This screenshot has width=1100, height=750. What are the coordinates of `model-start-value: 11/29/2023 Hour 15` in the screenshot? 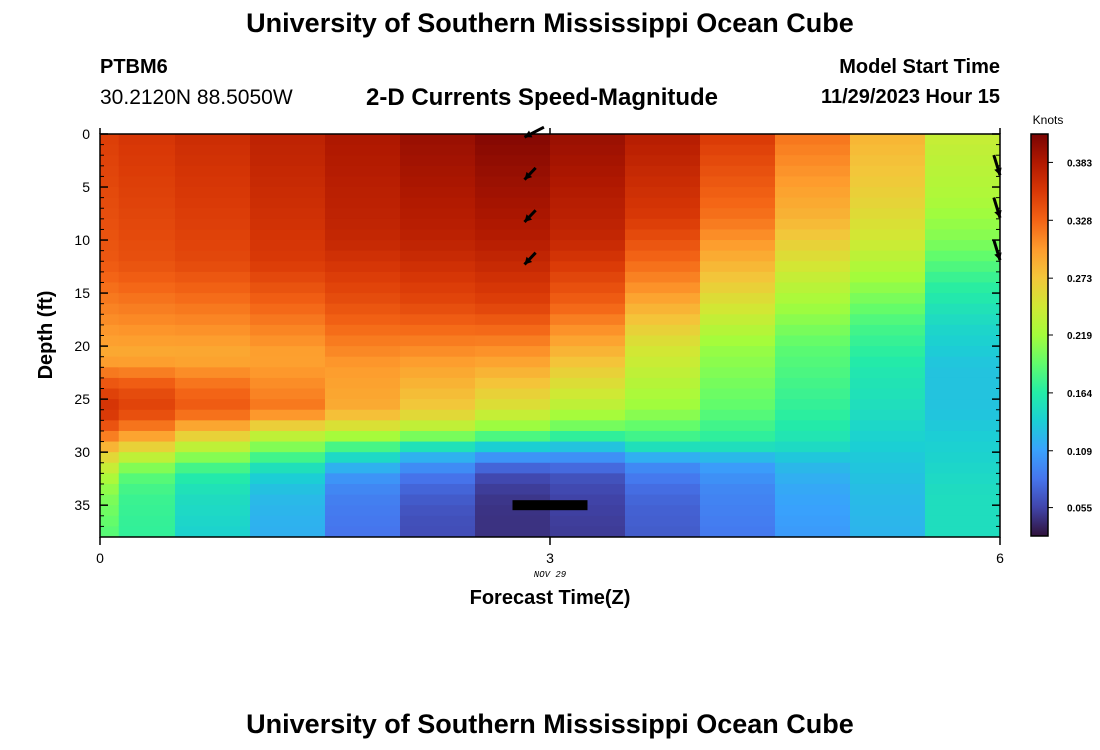 It's located at (910, 97).